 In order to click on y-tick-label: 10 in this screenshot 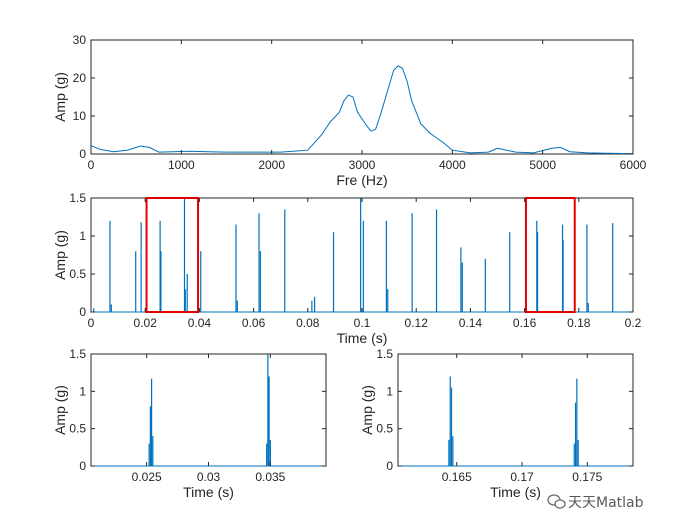, I will do `click(80, 116)`.